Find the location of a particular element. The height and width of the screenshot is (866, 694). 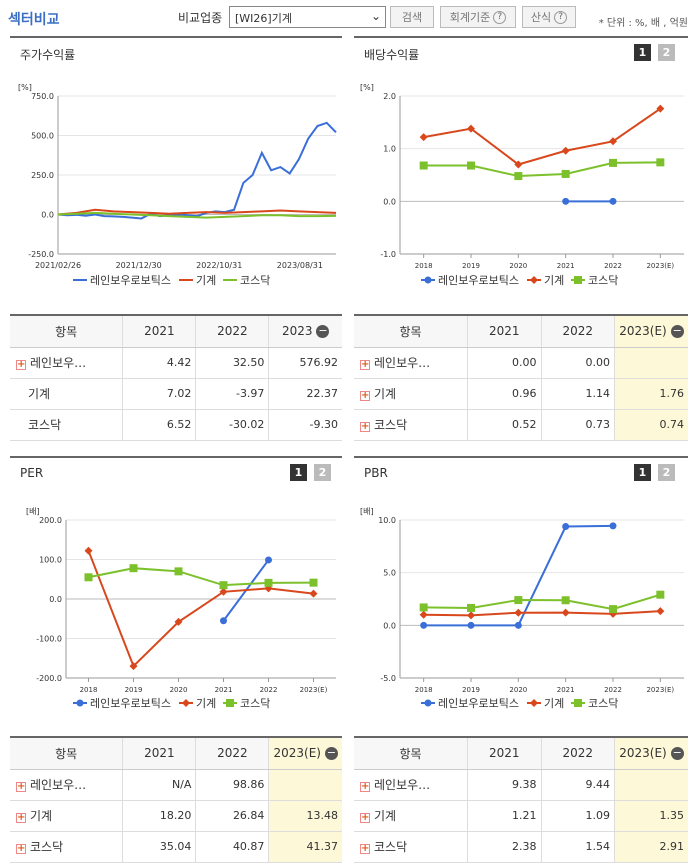

y-tick-label: -100.0 is located at coordinates (49, 639).